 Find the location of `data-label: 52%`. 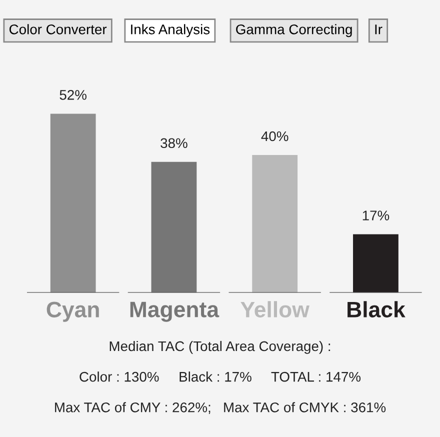

data-label: 52% is located at coordinates (73, 95).